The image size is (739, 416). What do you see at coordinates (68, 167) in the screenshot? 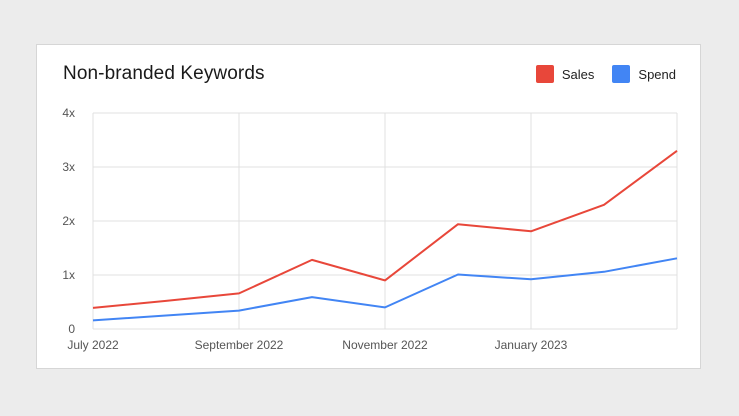
I see `y-tick-label-3: 3x` at bounding box center [68, 167].